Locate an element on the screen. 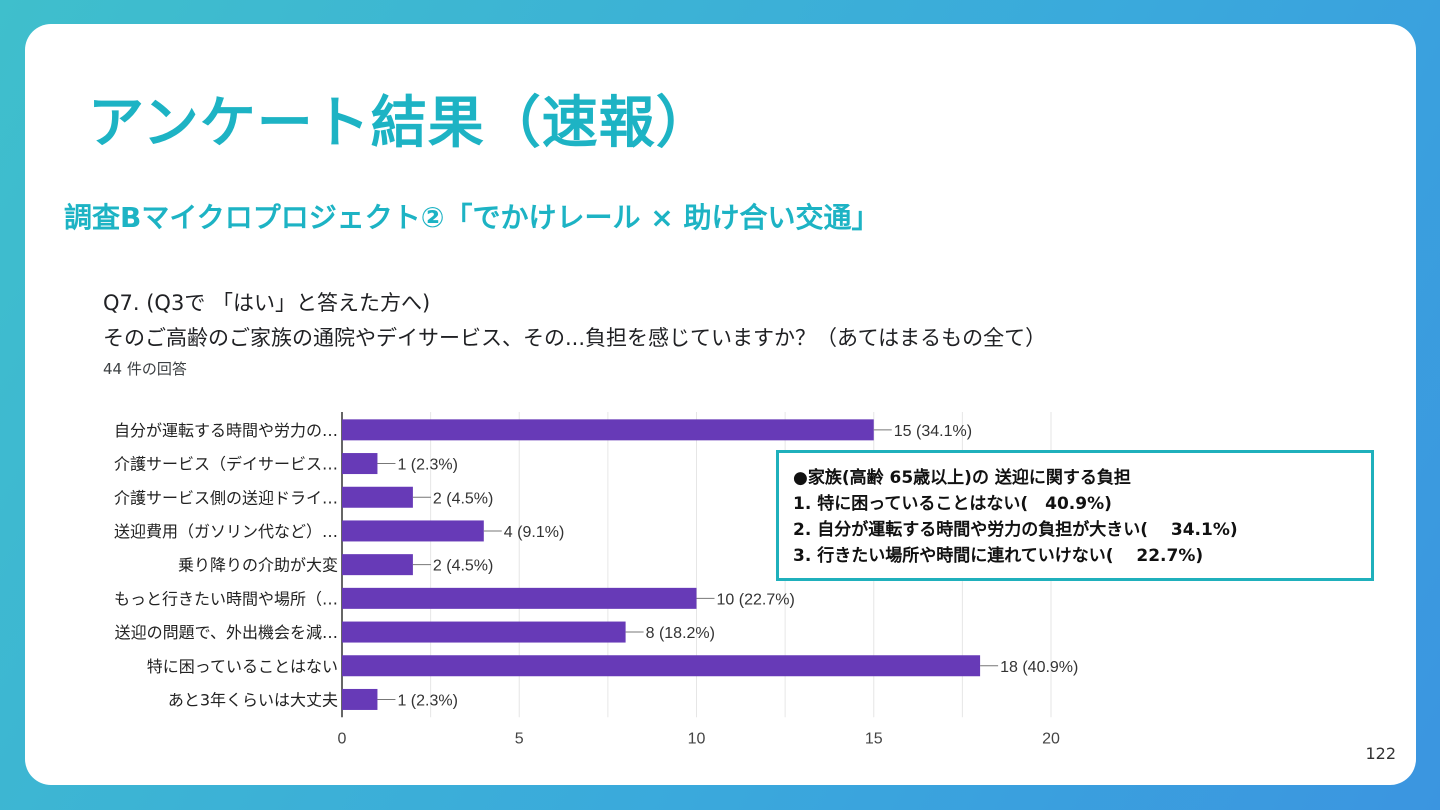  data-label: 4 (9.1%) is located at coordinates (534, 532).